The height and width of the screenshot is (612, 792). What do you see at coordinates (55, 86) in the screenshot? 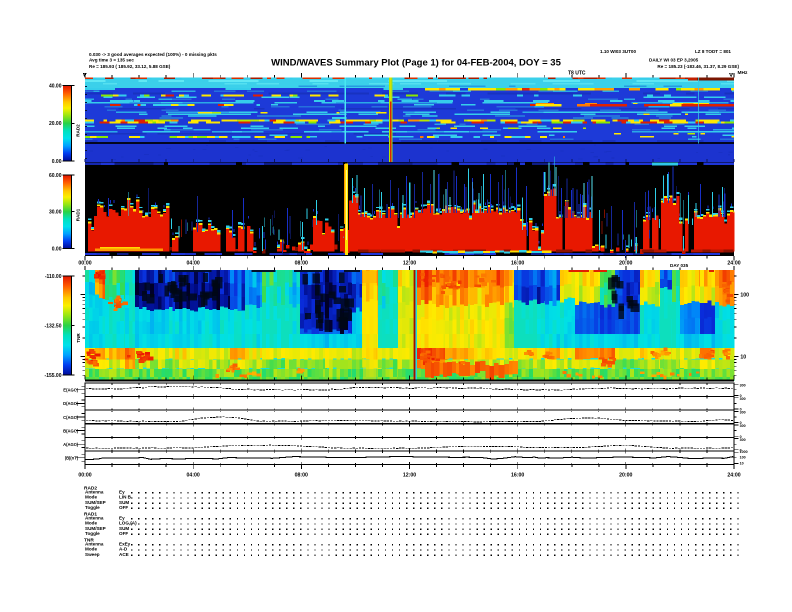
I see `svg-text: 40.00` at bounding box center [55, 86].